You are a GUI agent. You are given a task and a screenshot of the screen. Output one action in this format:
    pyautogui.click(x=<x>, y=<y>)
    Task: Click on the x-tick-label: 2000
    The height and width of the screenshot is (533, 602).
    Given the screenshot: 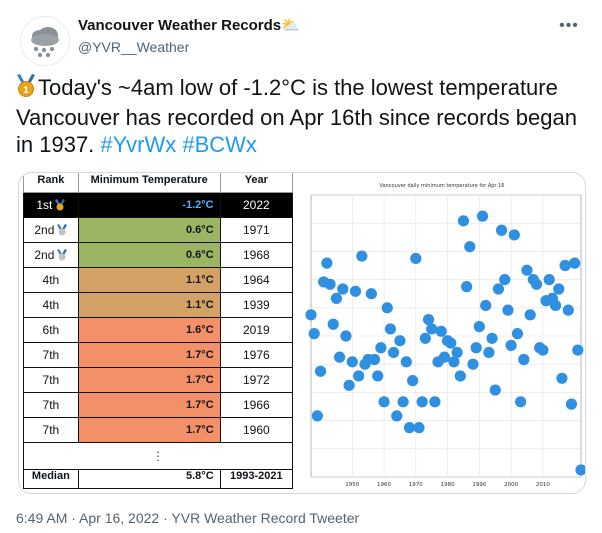 What is the action you would take?
    pyautogui.click(x=511, y=485)
    